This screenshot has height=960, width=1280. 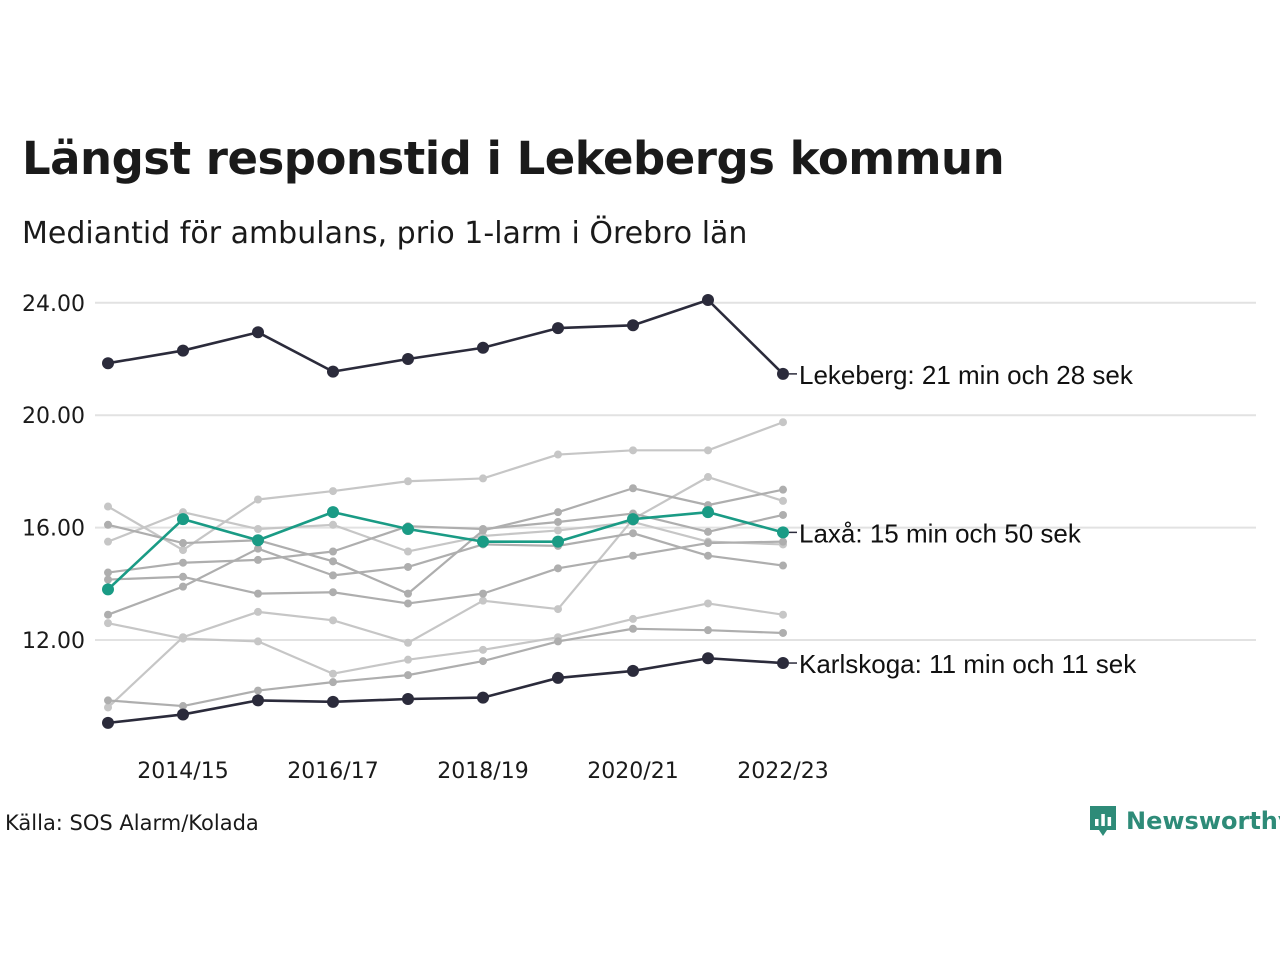 What do you see at coordinates (482, 771) in the screenshot?
I see `x-axis-ticks: 2014/15 2016/17 2018/19 2020/21 2022/23` at bounding box center [482, 771].